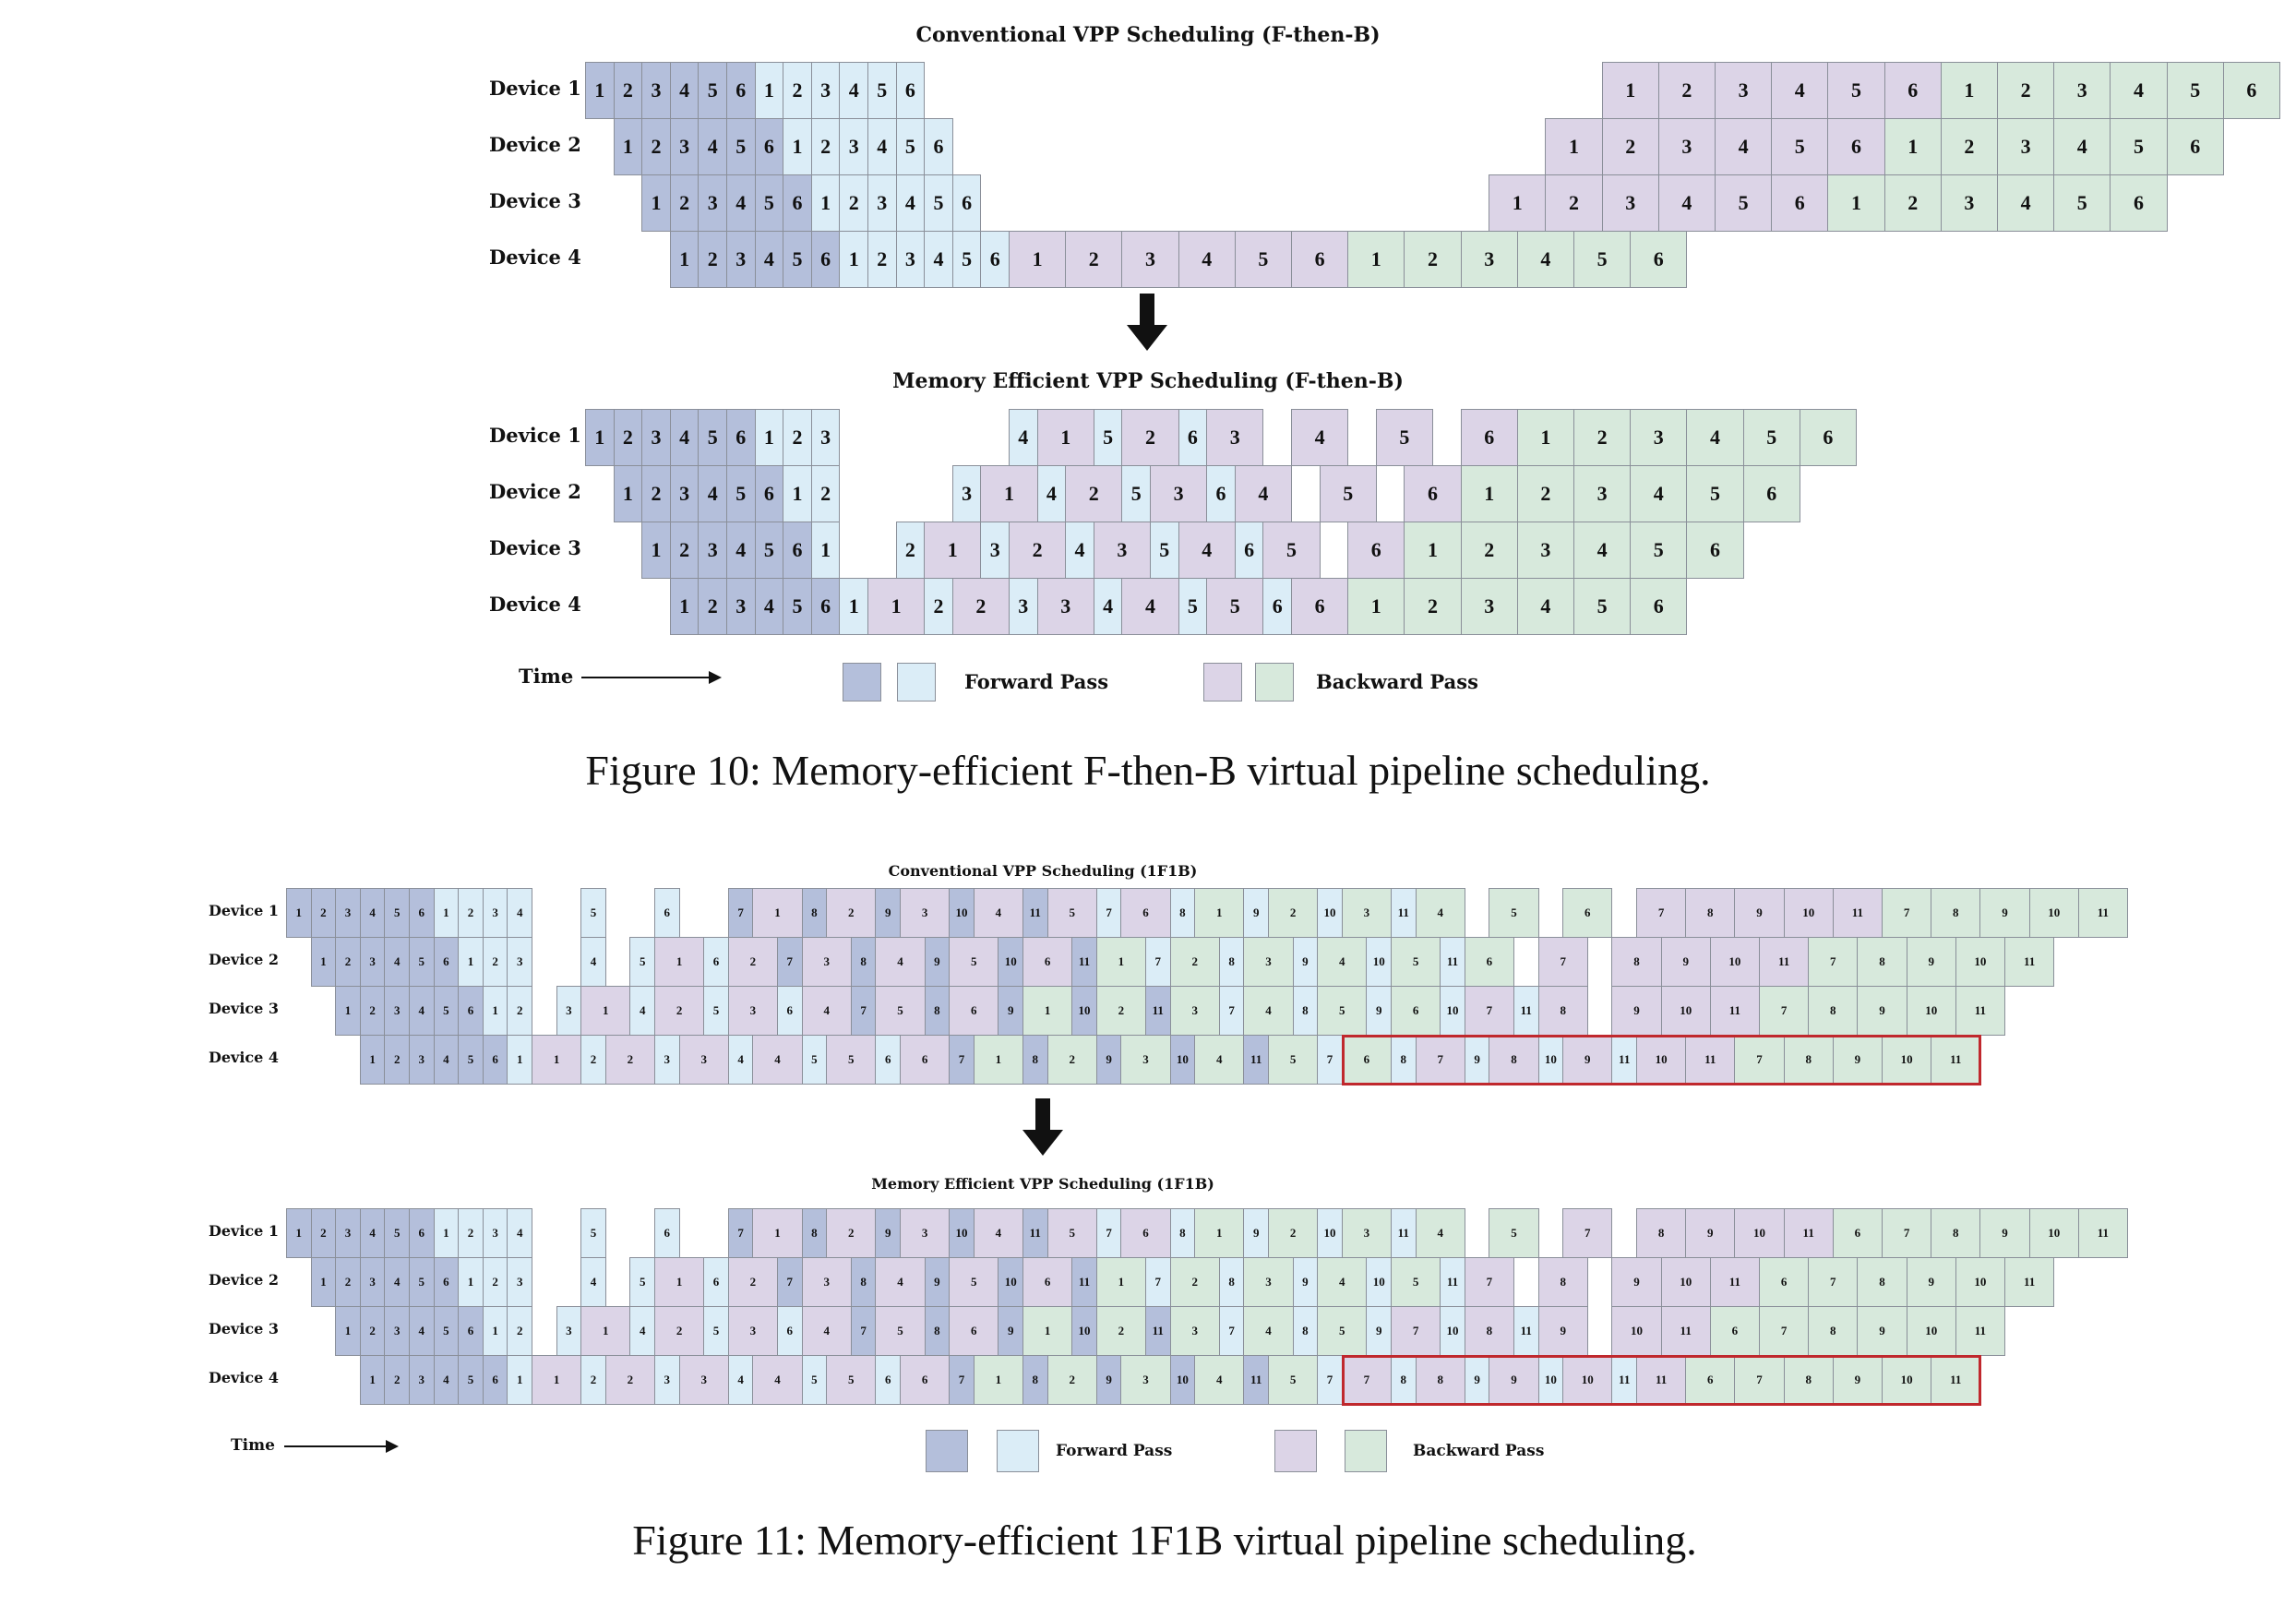  I want to click on fig10-forward-label: Forward Pass, so click(1036, 682).